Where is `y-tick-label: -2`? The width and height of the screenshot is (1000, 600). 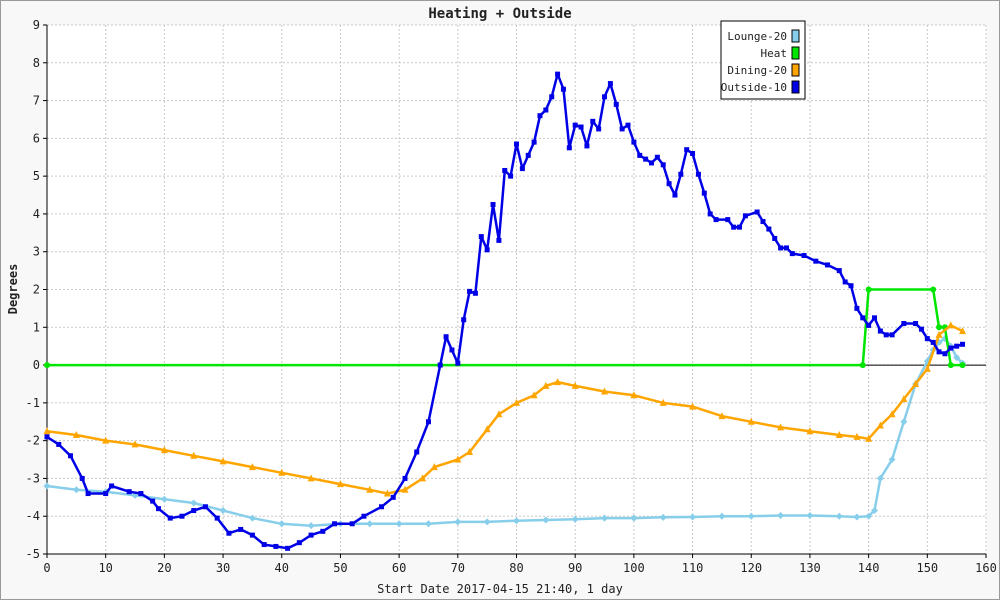 y-tick-label: -2 is located at coordinates (33, 441).